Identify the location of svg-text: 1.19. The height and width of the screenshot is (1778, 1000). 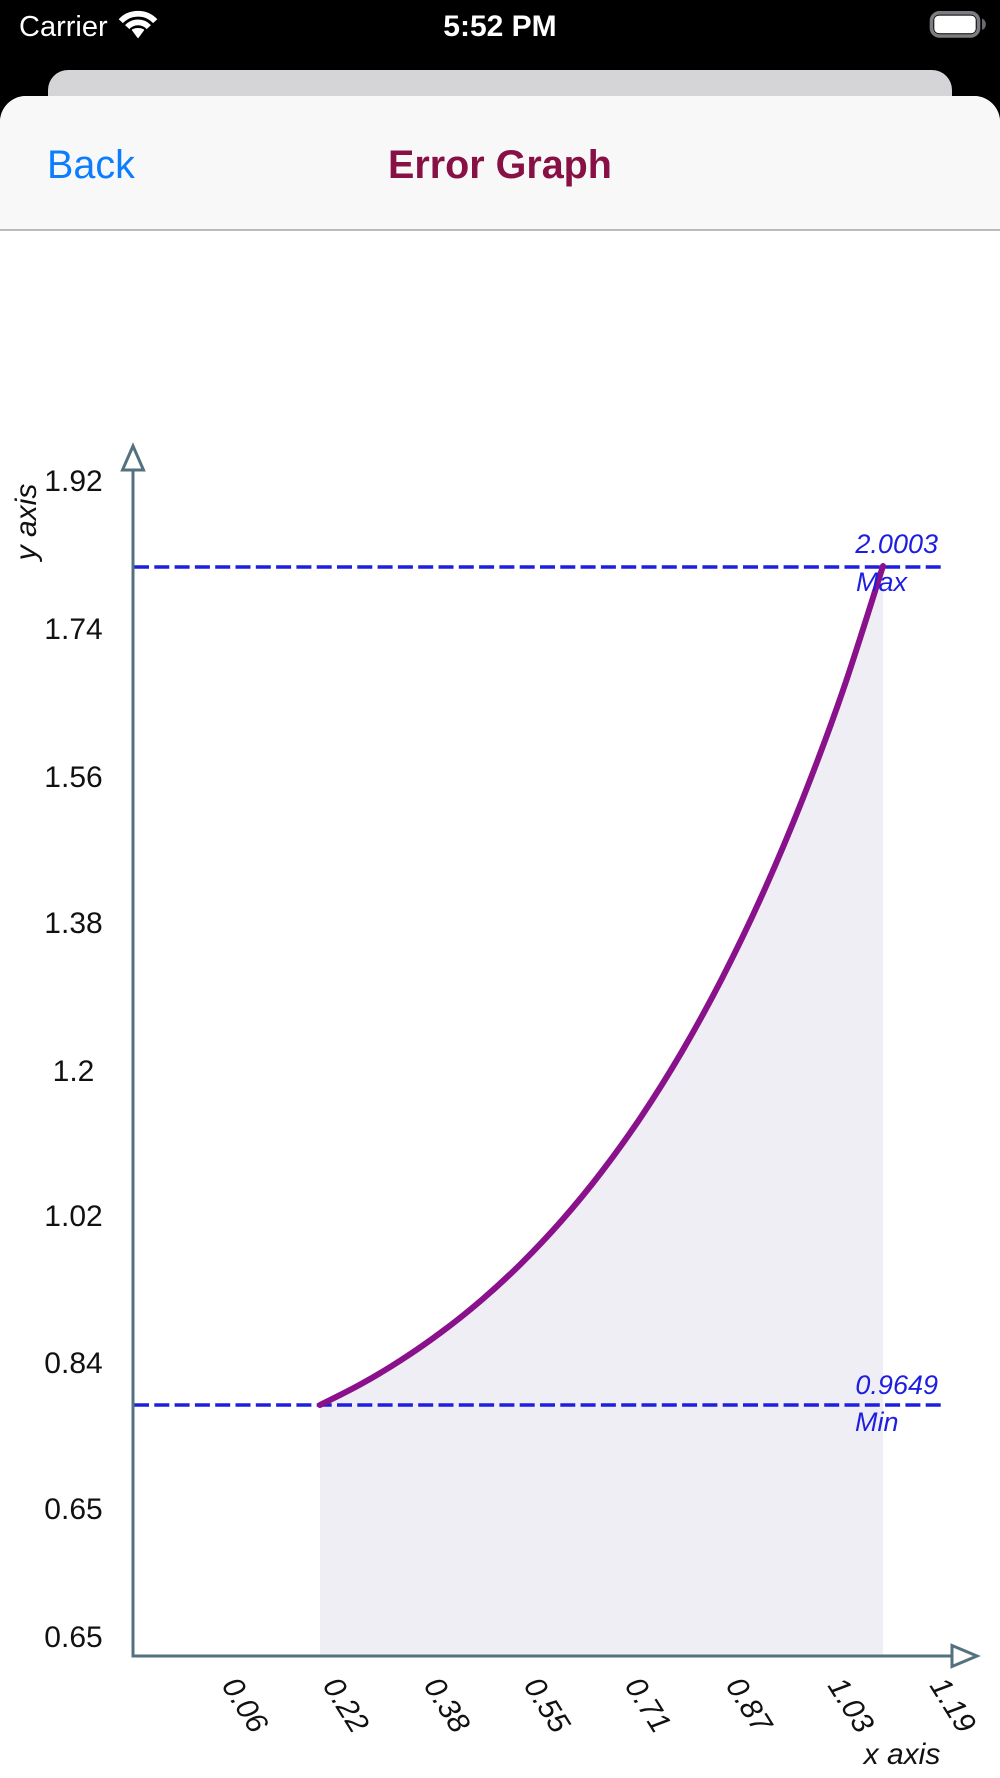
(952, 1705).